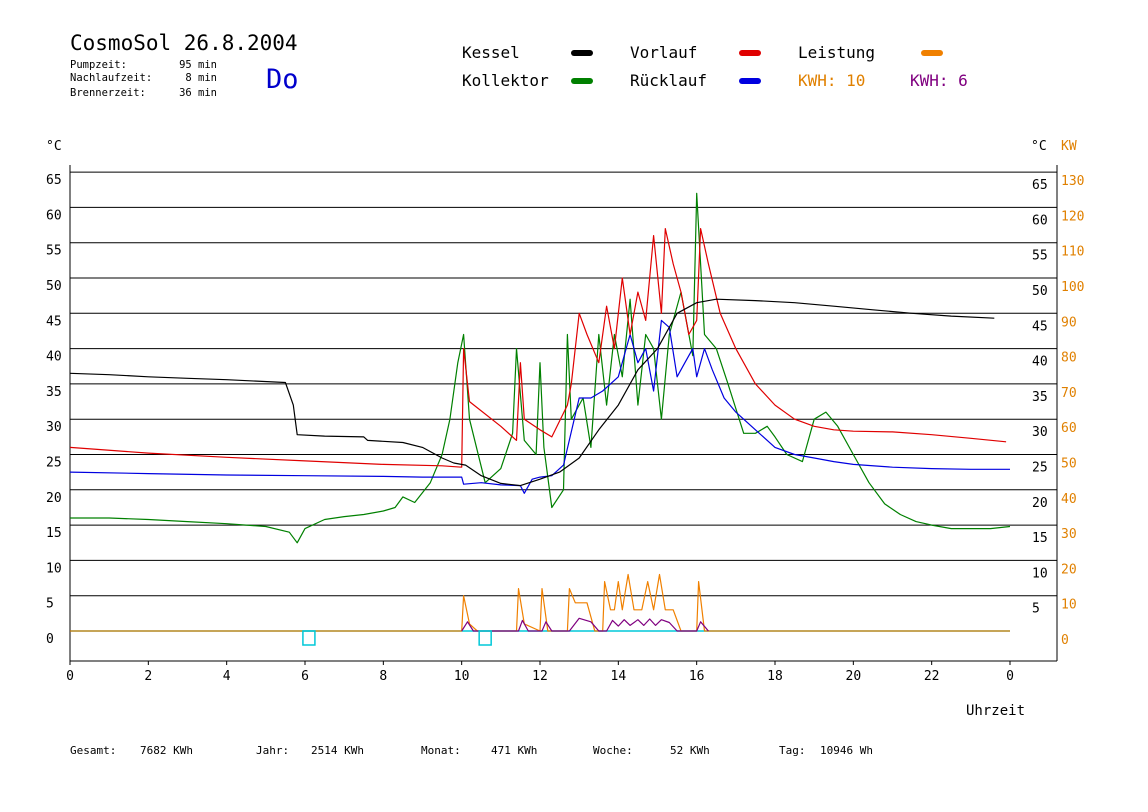 The width and height of the screenshot is (1148, 812). Describe the element at coordinates (98, 65) in the screenshot. I see `stat-label-pumpzeit: Pumpzeit:` at that location.